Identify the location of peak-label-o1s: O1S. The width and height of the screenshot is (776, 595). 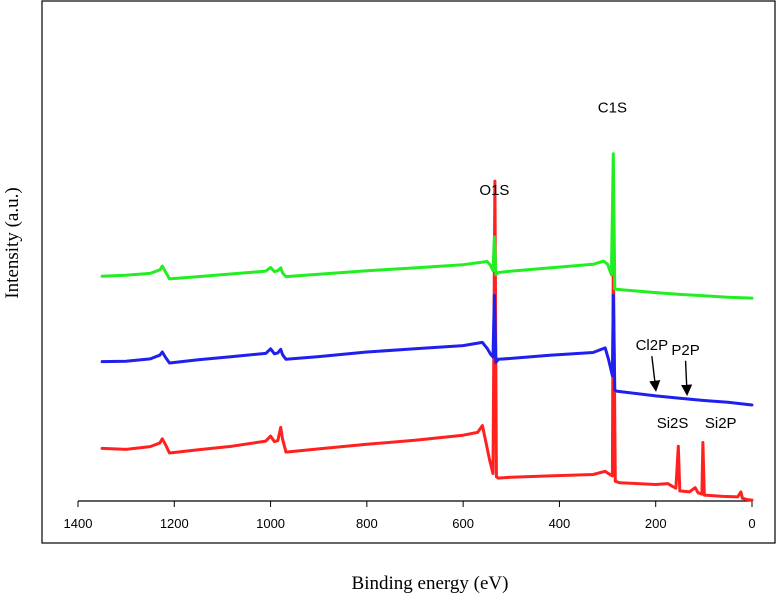
(494, 190).